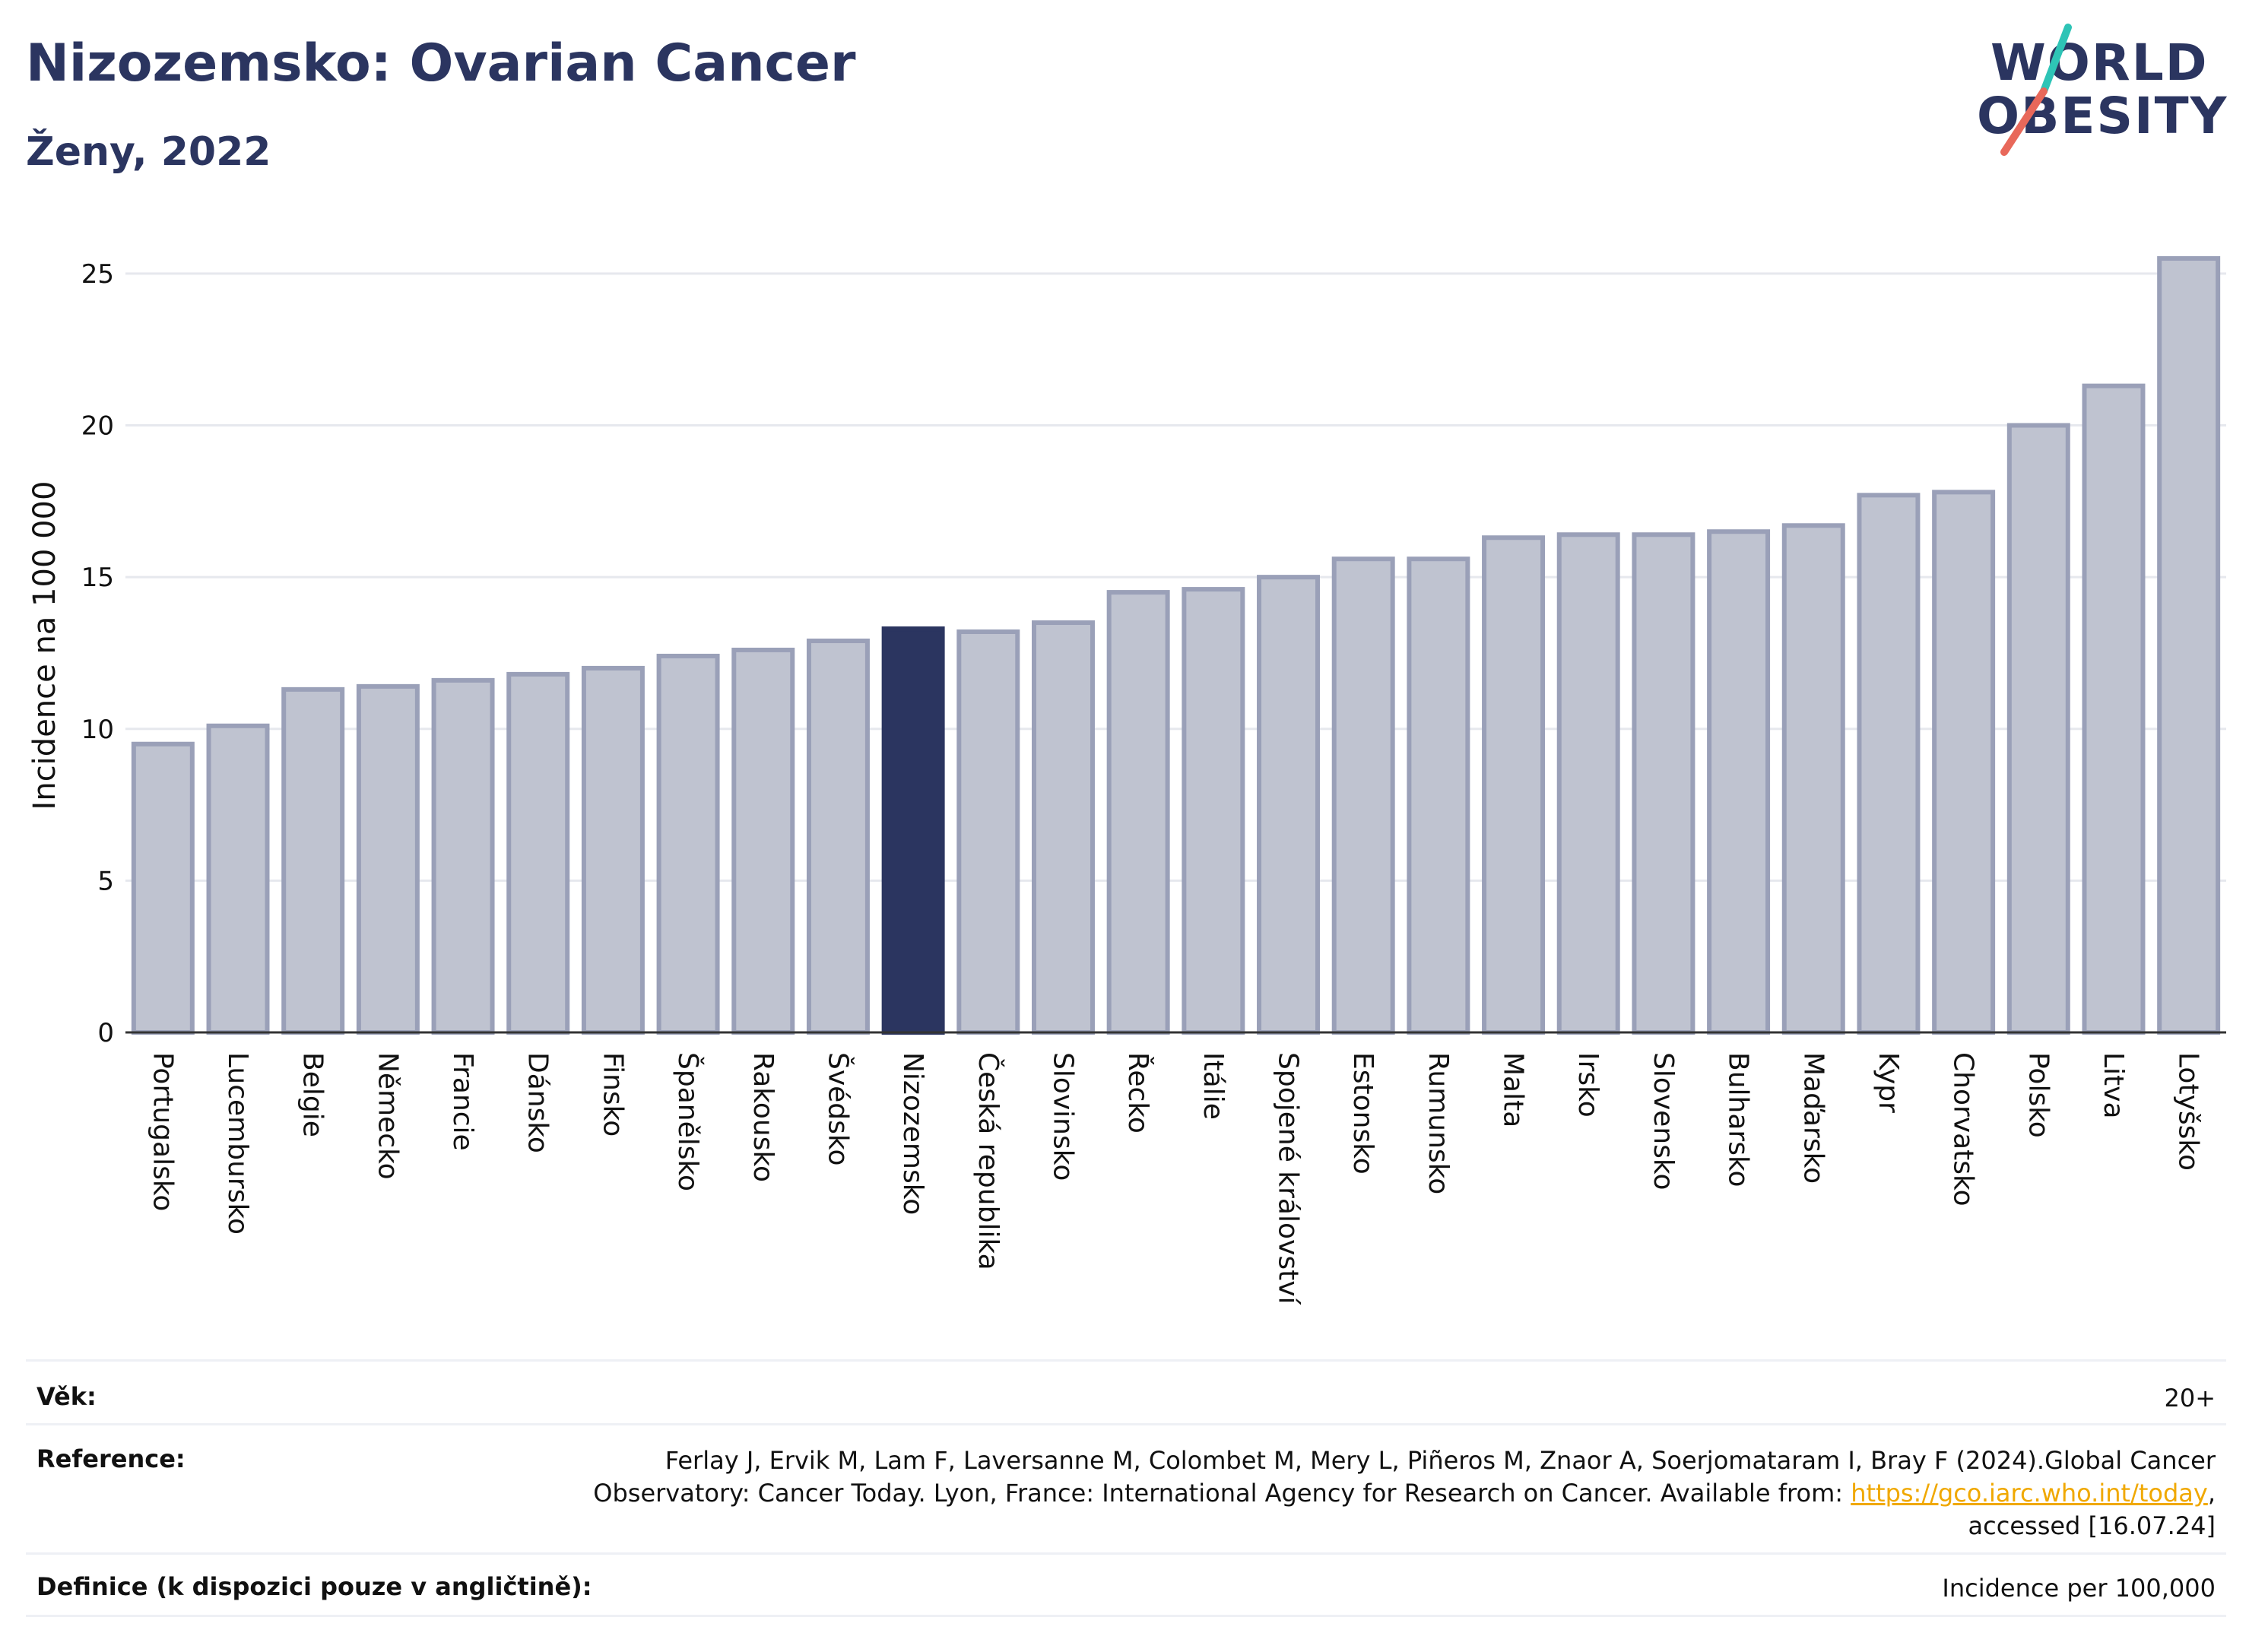  What do you see at coordinates (2092, 1509) in the screenshot?
I see `reference-text-after: , accessed [16.07.24]` at bounding box center [2092, 1509].